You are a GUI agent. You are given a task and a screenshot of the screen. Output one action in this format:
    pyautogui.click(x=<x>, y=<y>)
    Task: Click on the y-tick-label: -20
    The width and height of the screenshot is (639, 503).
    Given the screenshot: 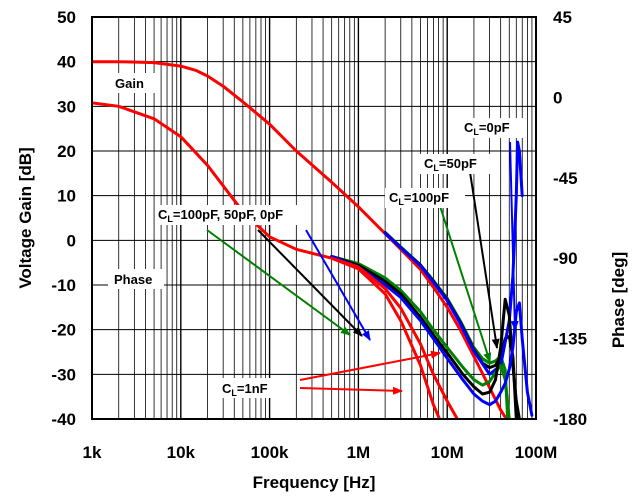 What is the action you would take?
    pyautogui.click(x=63, y=330)
    